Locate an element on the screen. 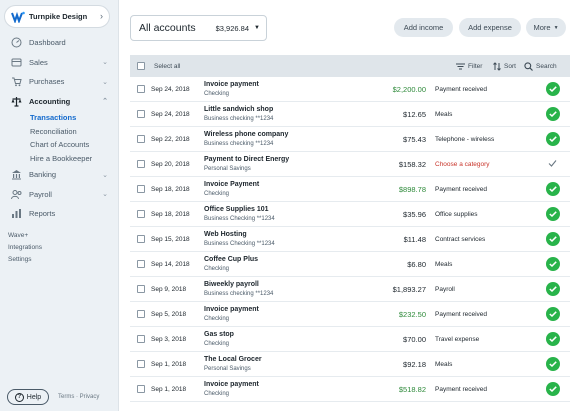  transaction-description: Office Supplies 101 is located at coordinates (236, 209).